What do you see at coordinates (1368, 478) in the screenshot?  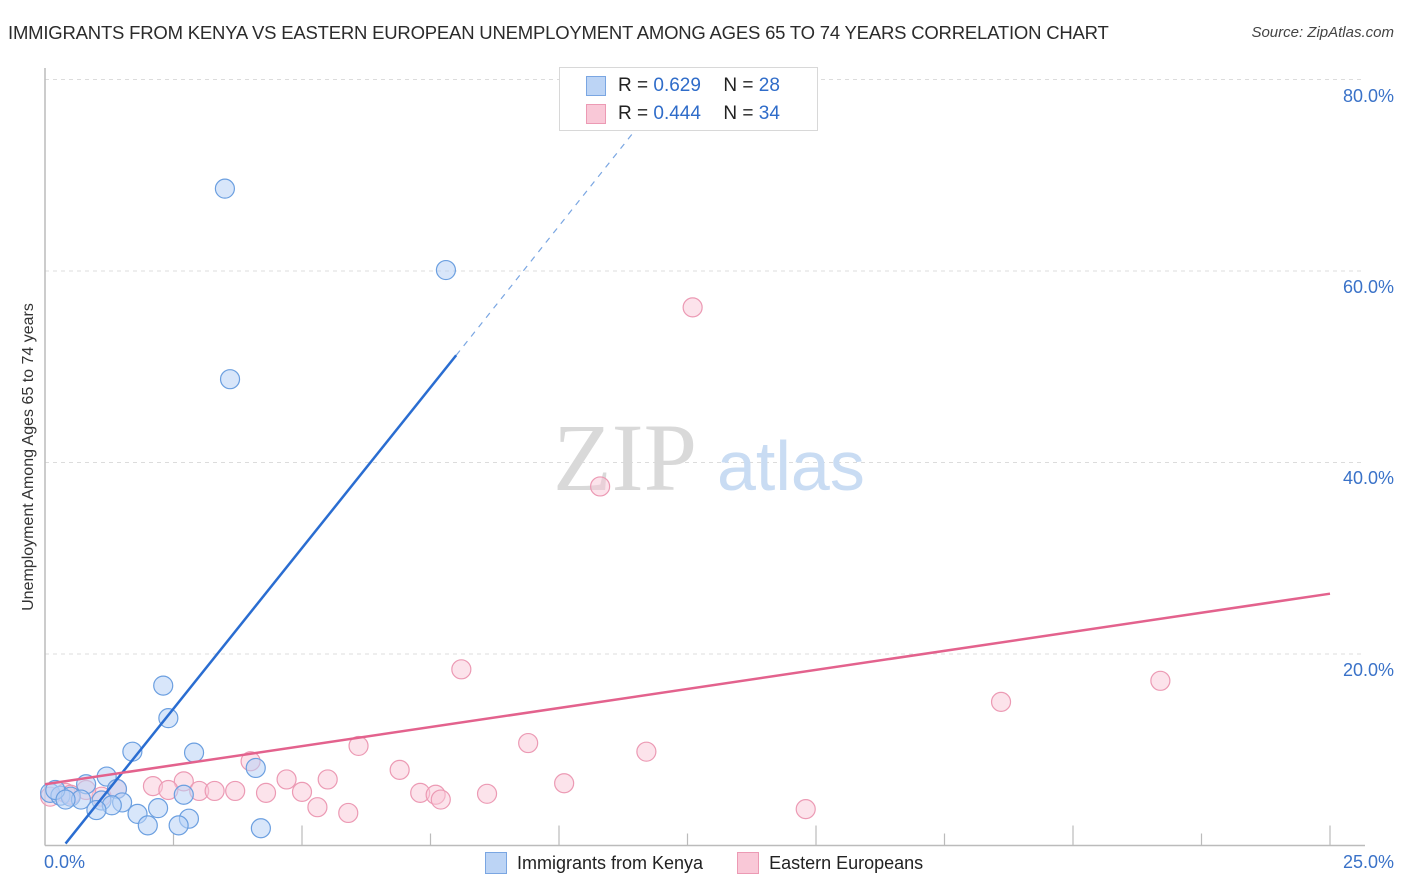 I see `y-tick-40: 40.0%` at bounding box center [1368, 478].